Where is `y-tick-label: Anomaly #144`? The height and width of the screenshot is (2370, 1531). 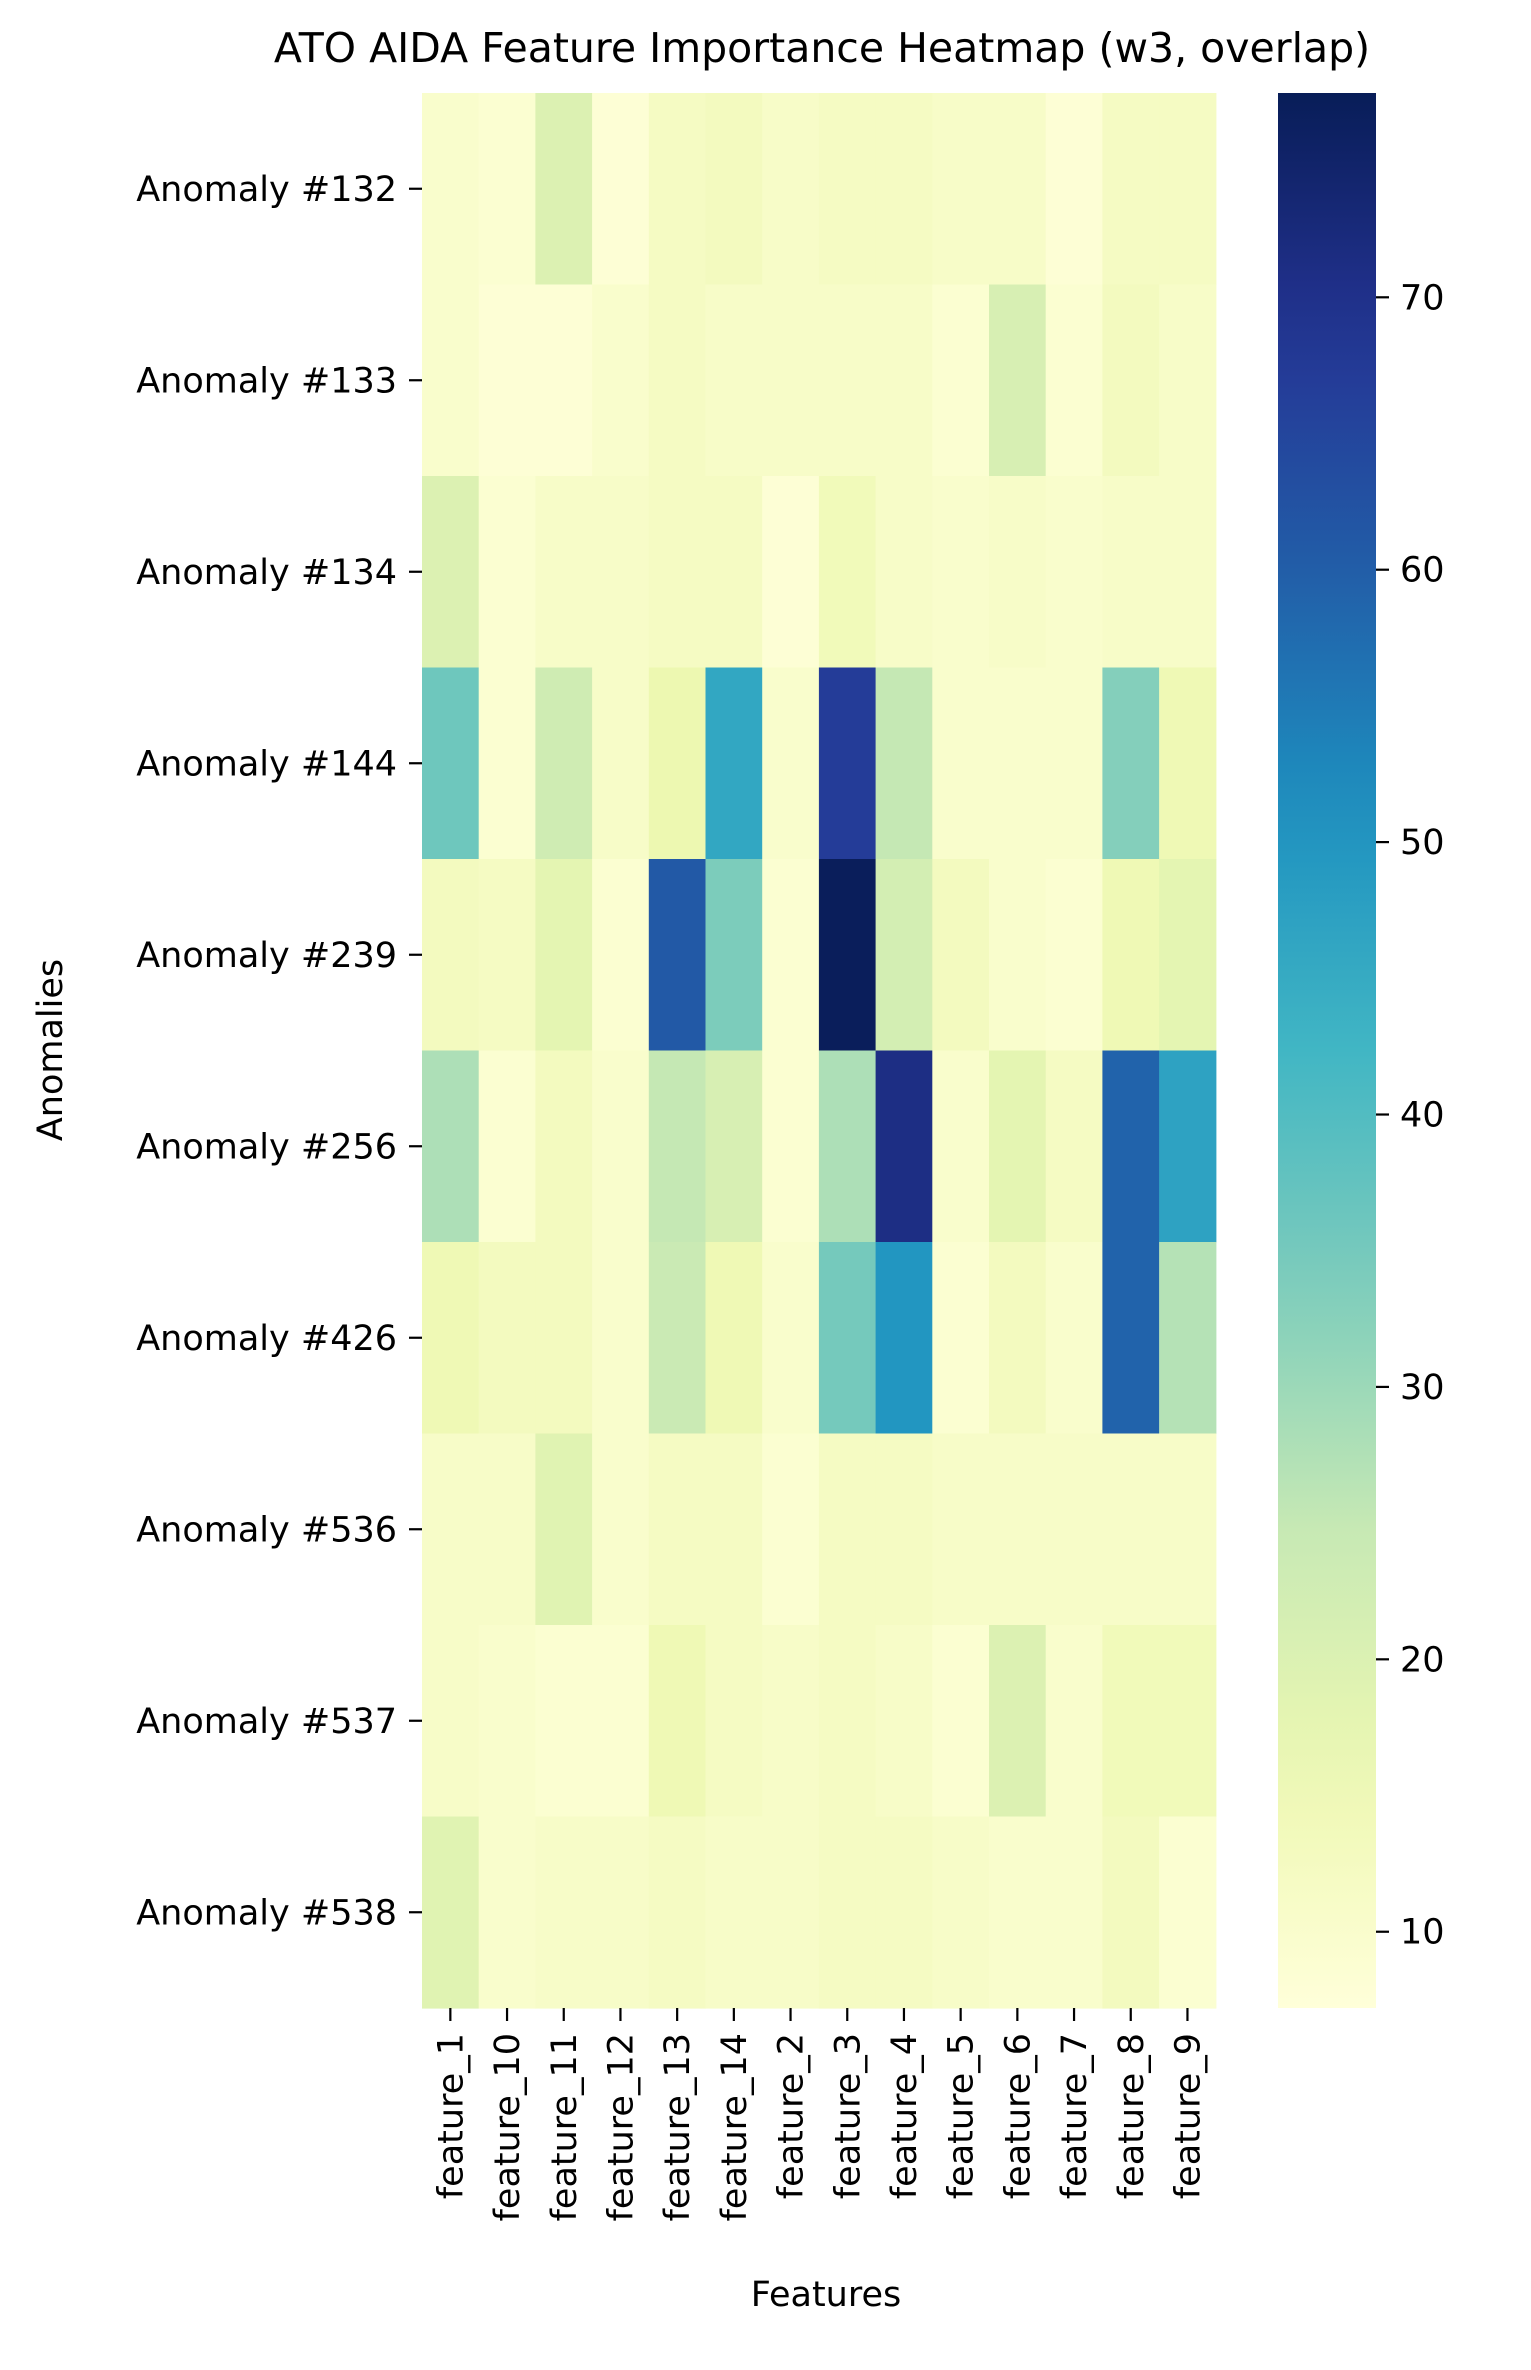 y-tick-label: Anomaly #144 is located at coordinates (266, 764).